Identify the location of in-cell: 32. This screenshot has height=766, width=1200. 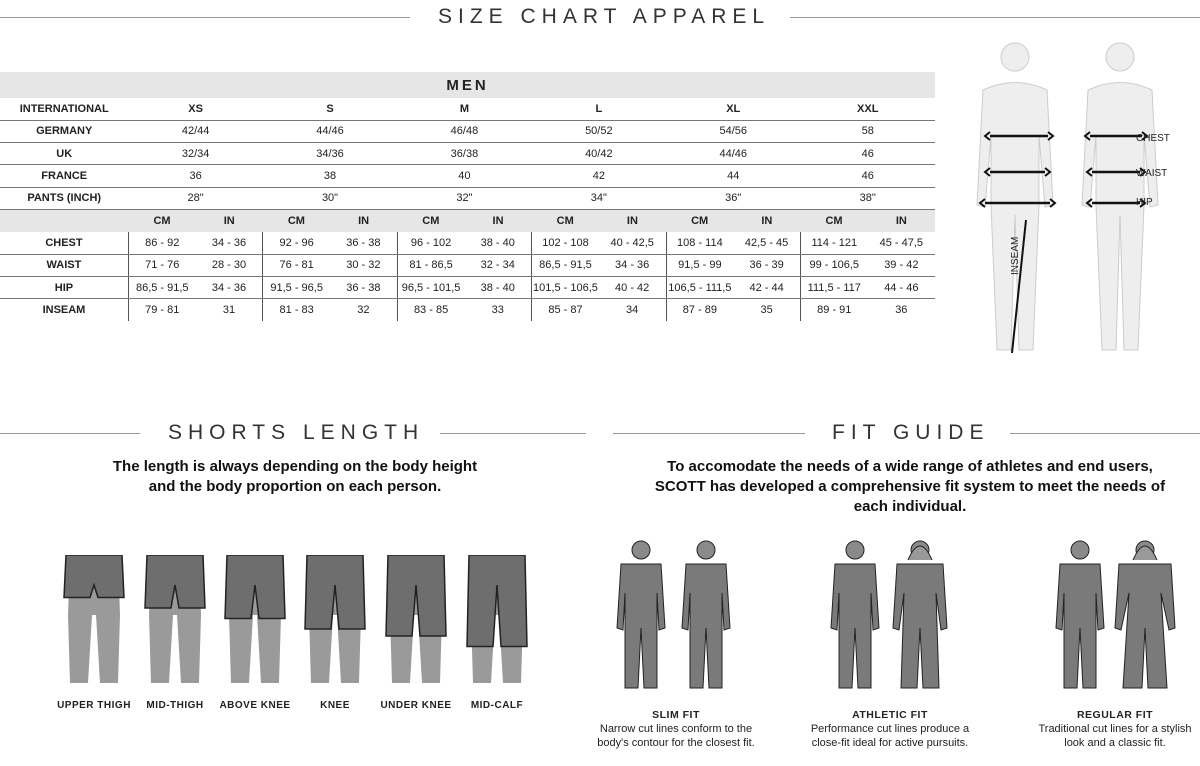
(363, 310).